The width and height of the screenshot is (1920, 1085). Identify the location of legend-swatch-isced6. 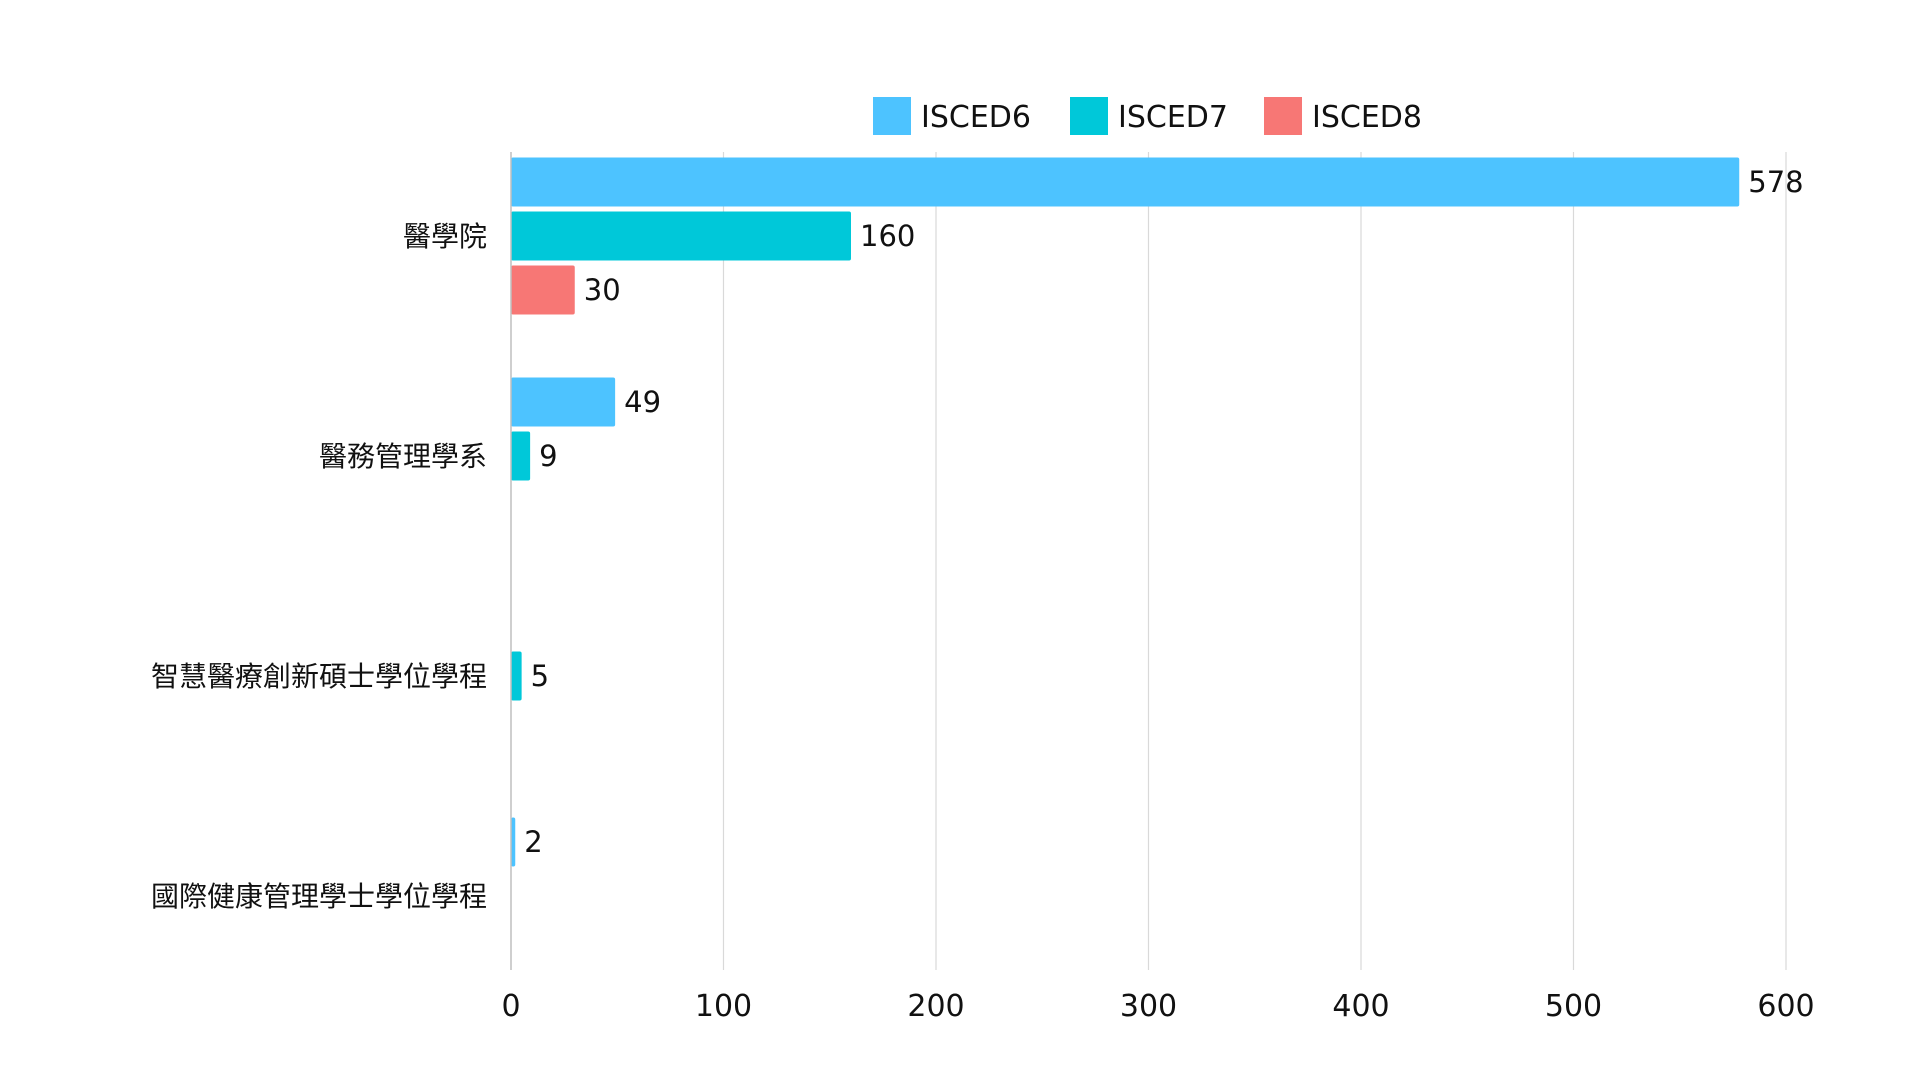
(892, 116).